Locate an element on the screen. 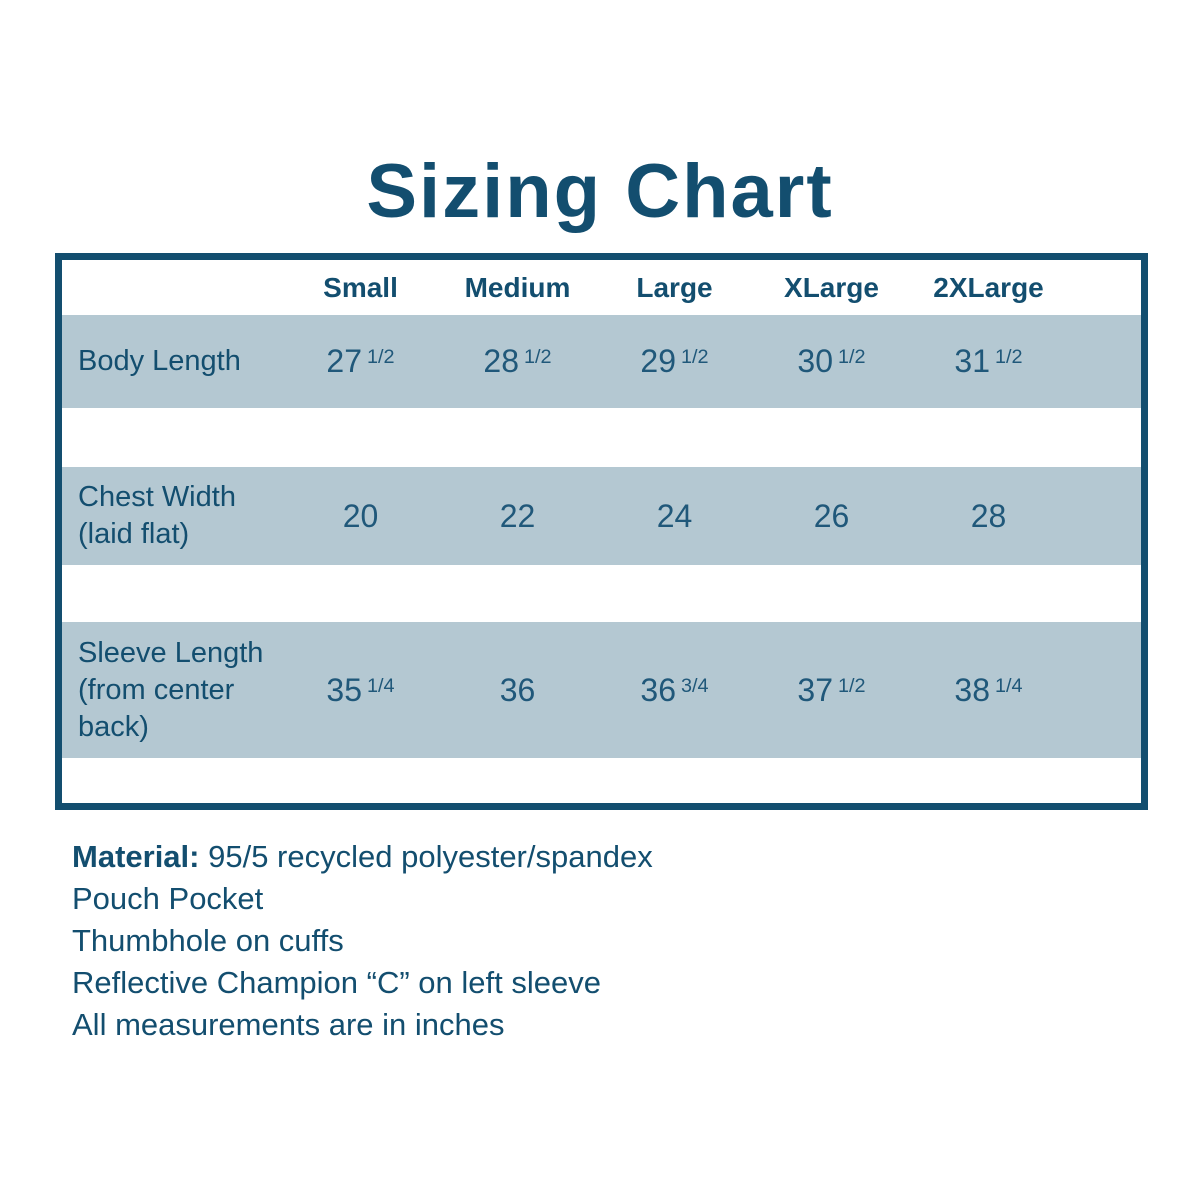 This screenshot has height=1200, width=1200. row-label: Sleeve Length (from center back) is located at coordinates (171, 689).